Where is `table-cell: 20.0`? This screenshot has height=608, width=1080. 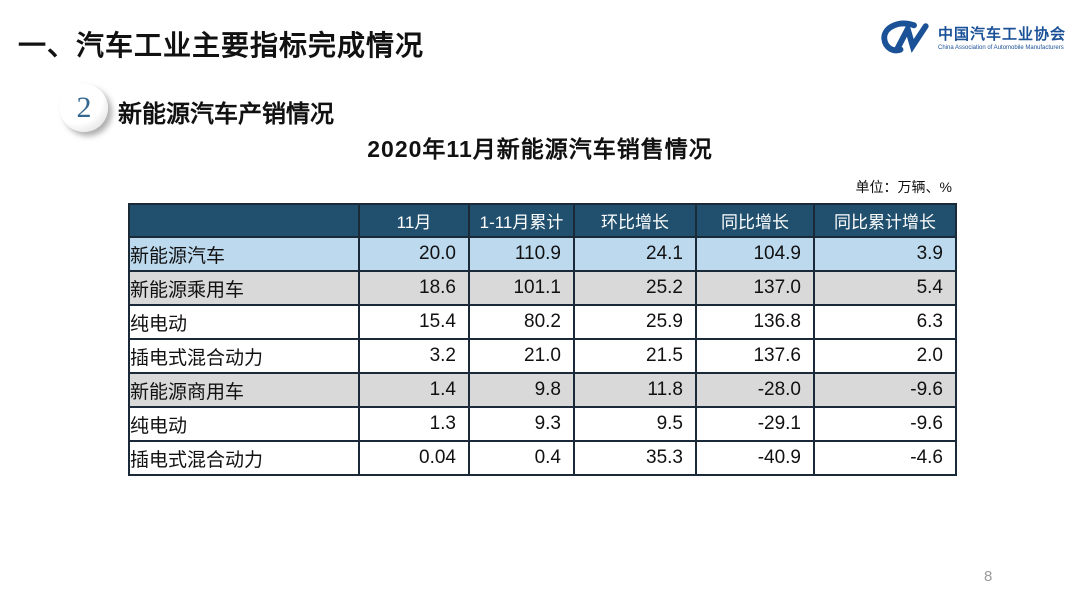 table-cell: 20.0 is located at coordinates (414, 254).